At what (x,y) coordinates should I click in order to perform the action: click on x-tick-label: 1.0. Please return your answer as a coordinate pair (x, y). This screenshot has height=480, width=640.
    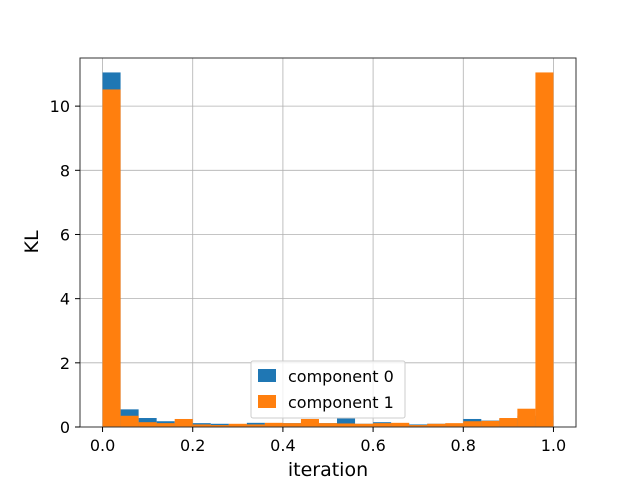
    Looking at the image, I should click on (553, 445).